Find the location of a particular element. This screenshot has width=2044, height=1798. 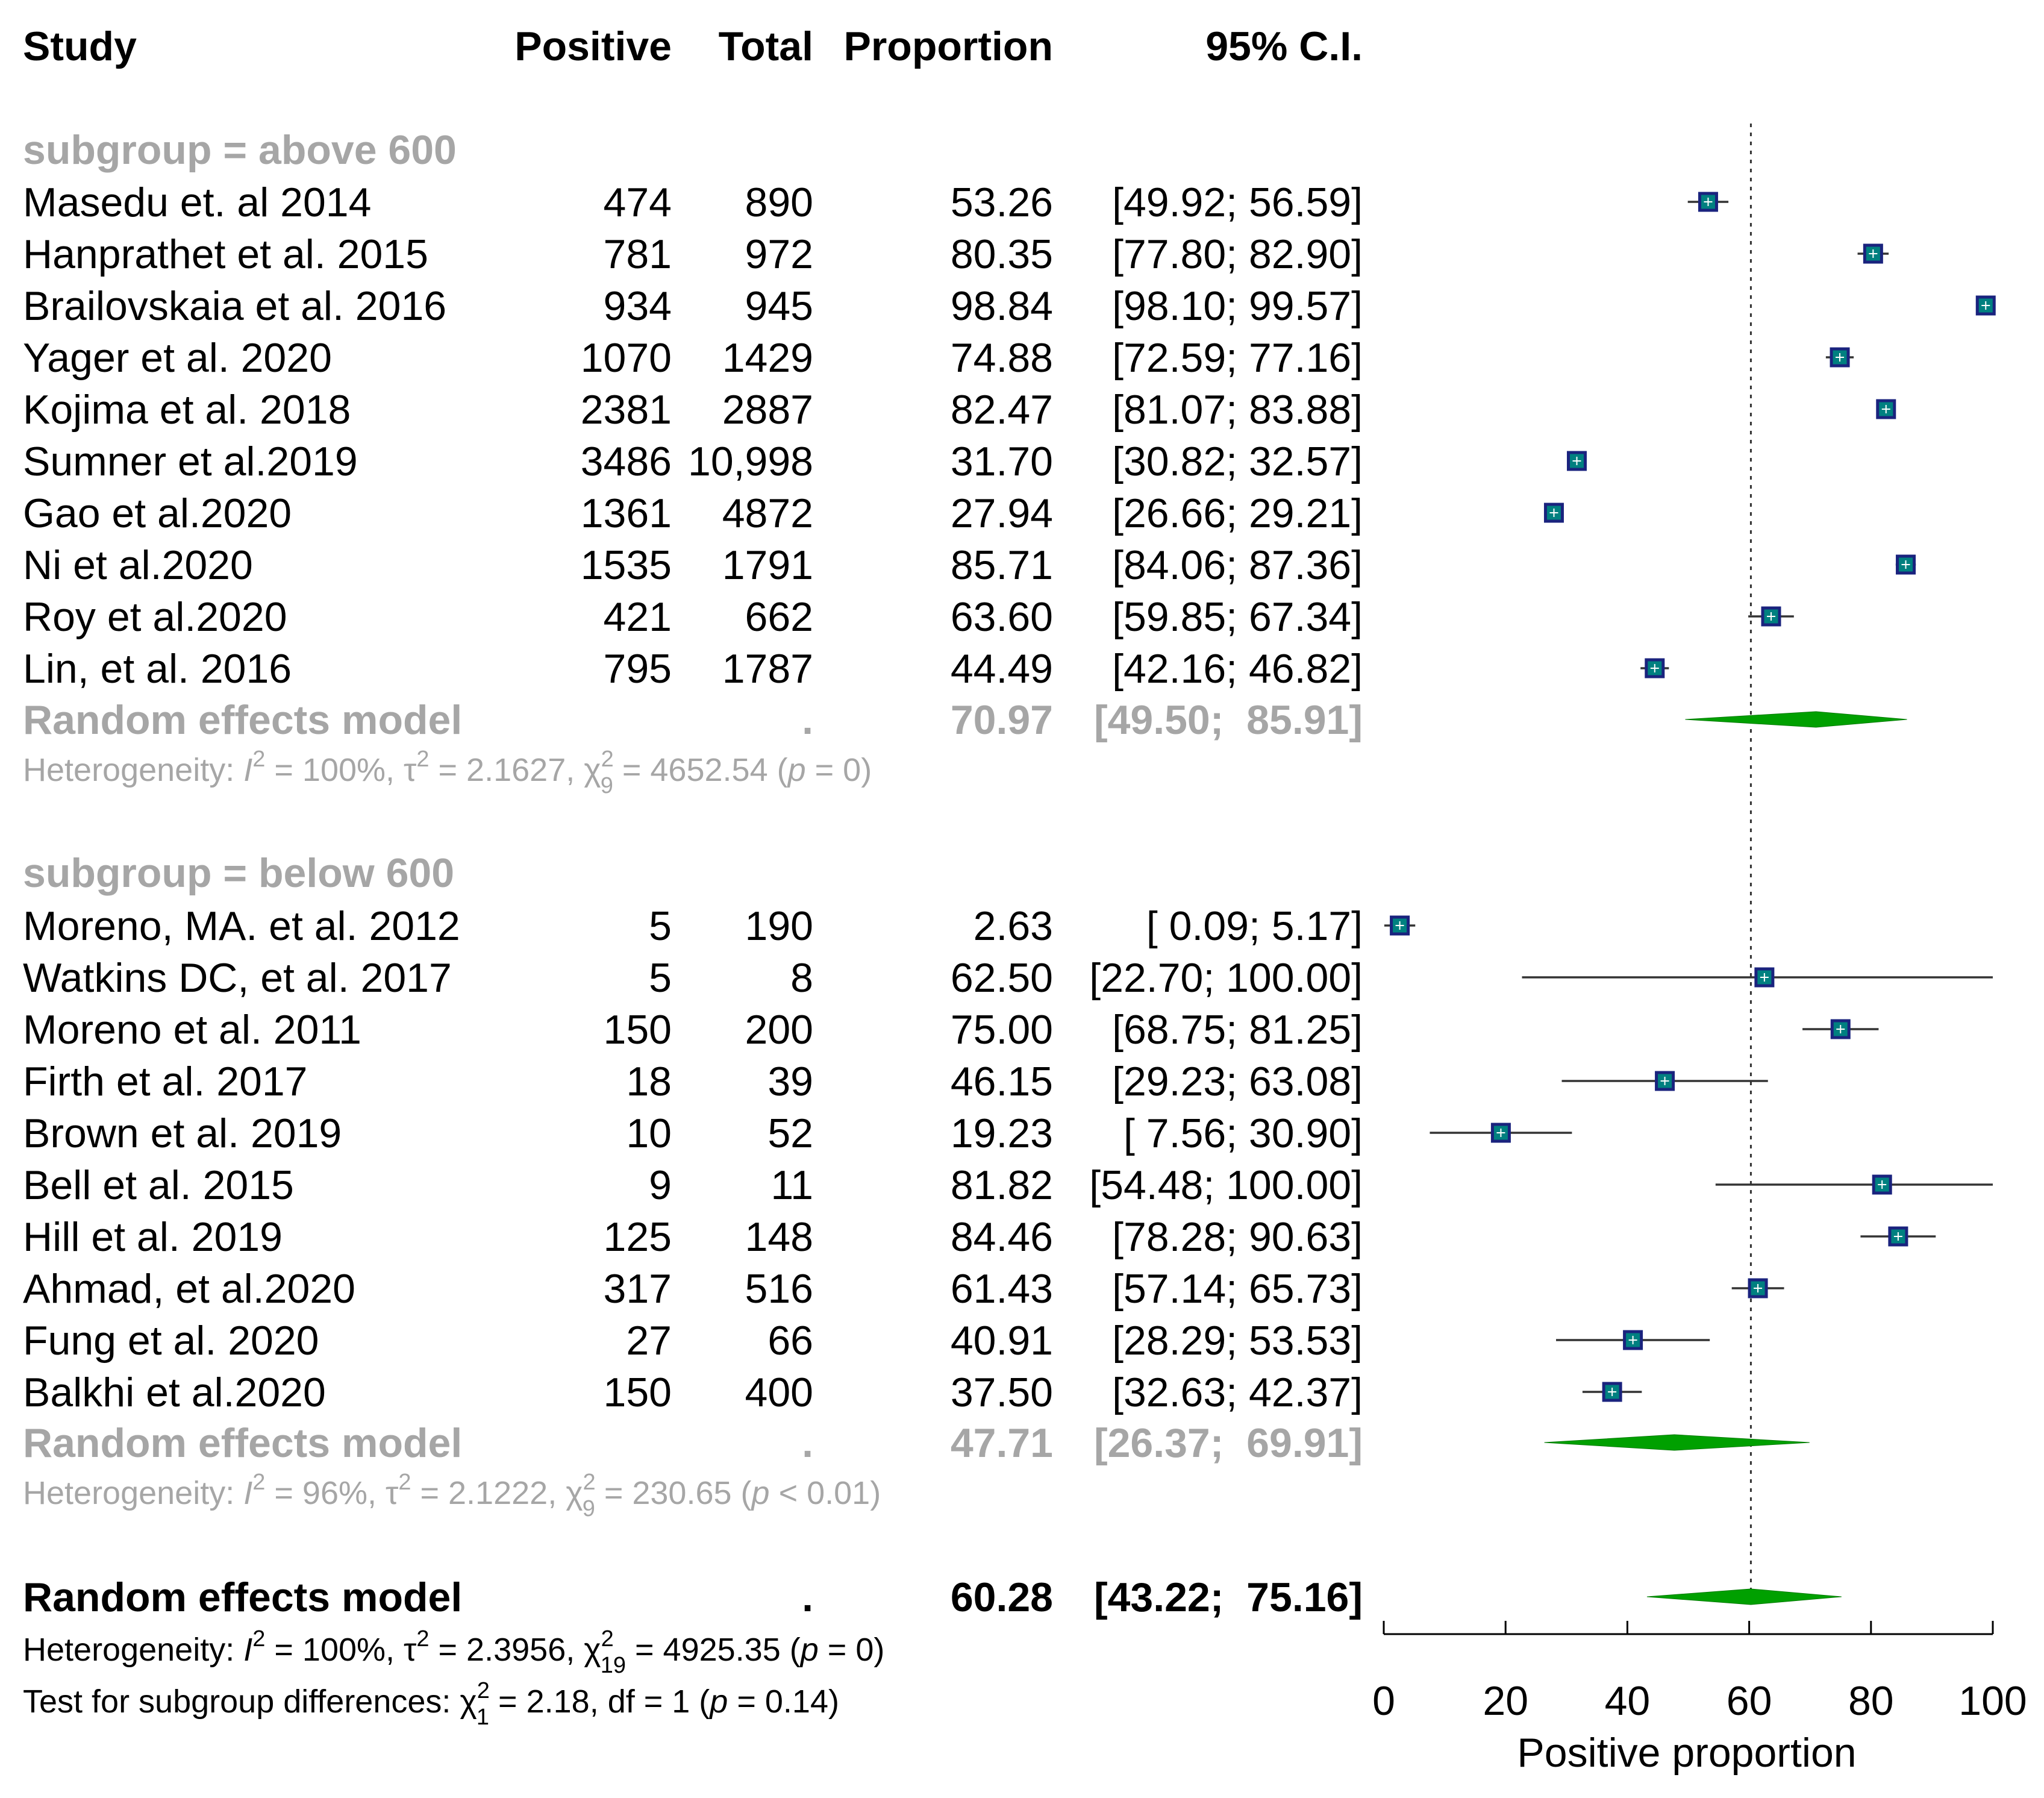

study-ci: [32.63; 42.37] is located at coordinates (1237, 1392).